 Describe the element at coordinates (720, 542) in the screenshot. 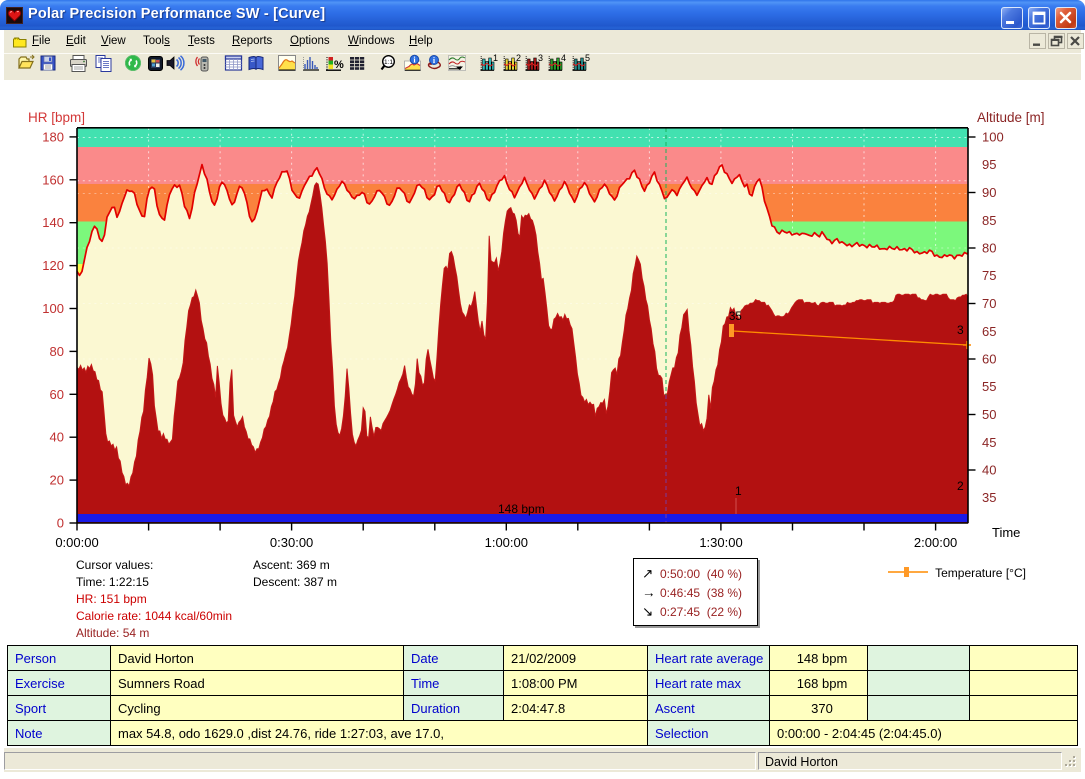

I see `svg-text: 1:30:00` at that location.